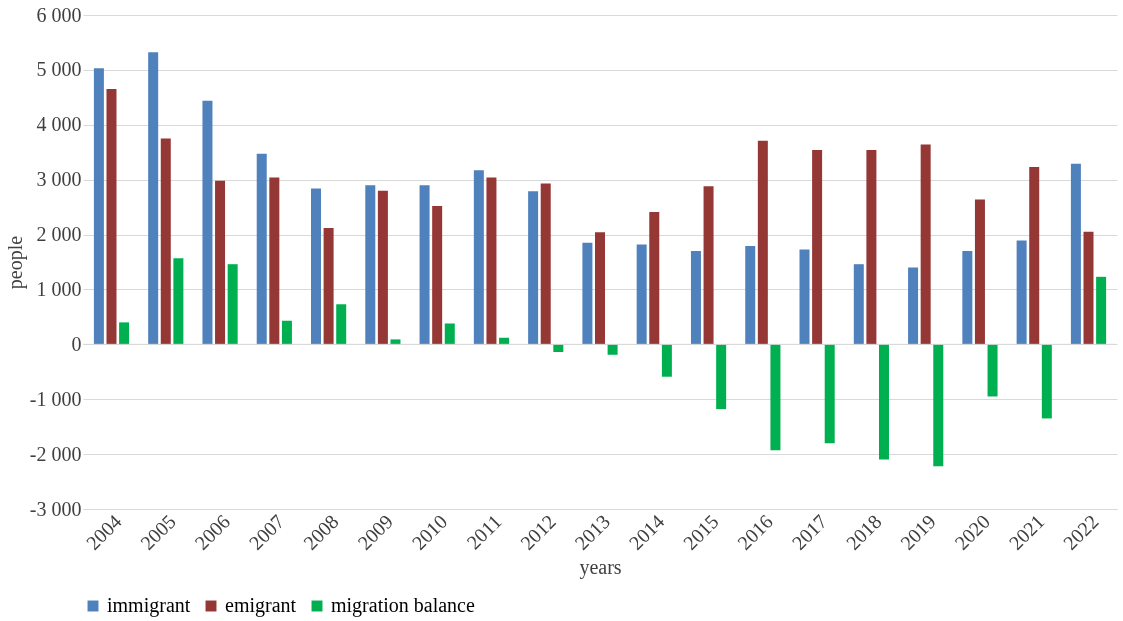  Describe the element at coordinates (59, 124) in the screenshot. I see `y-tick-label: 4 000` at that location.